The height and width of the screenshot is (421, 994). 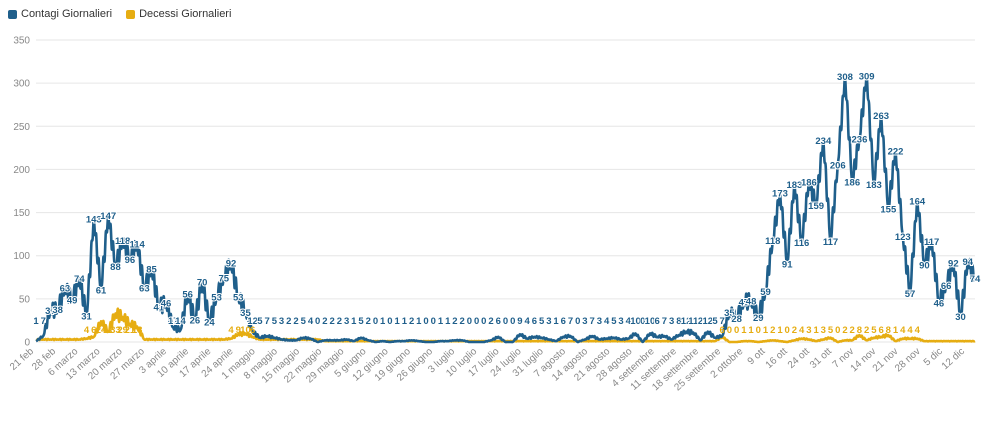 What do you see at coordinates (178, 14) in the screenshot?
I see `legend-item-decessi: Decessi Giornalieri` at bounding box center [178, 14].